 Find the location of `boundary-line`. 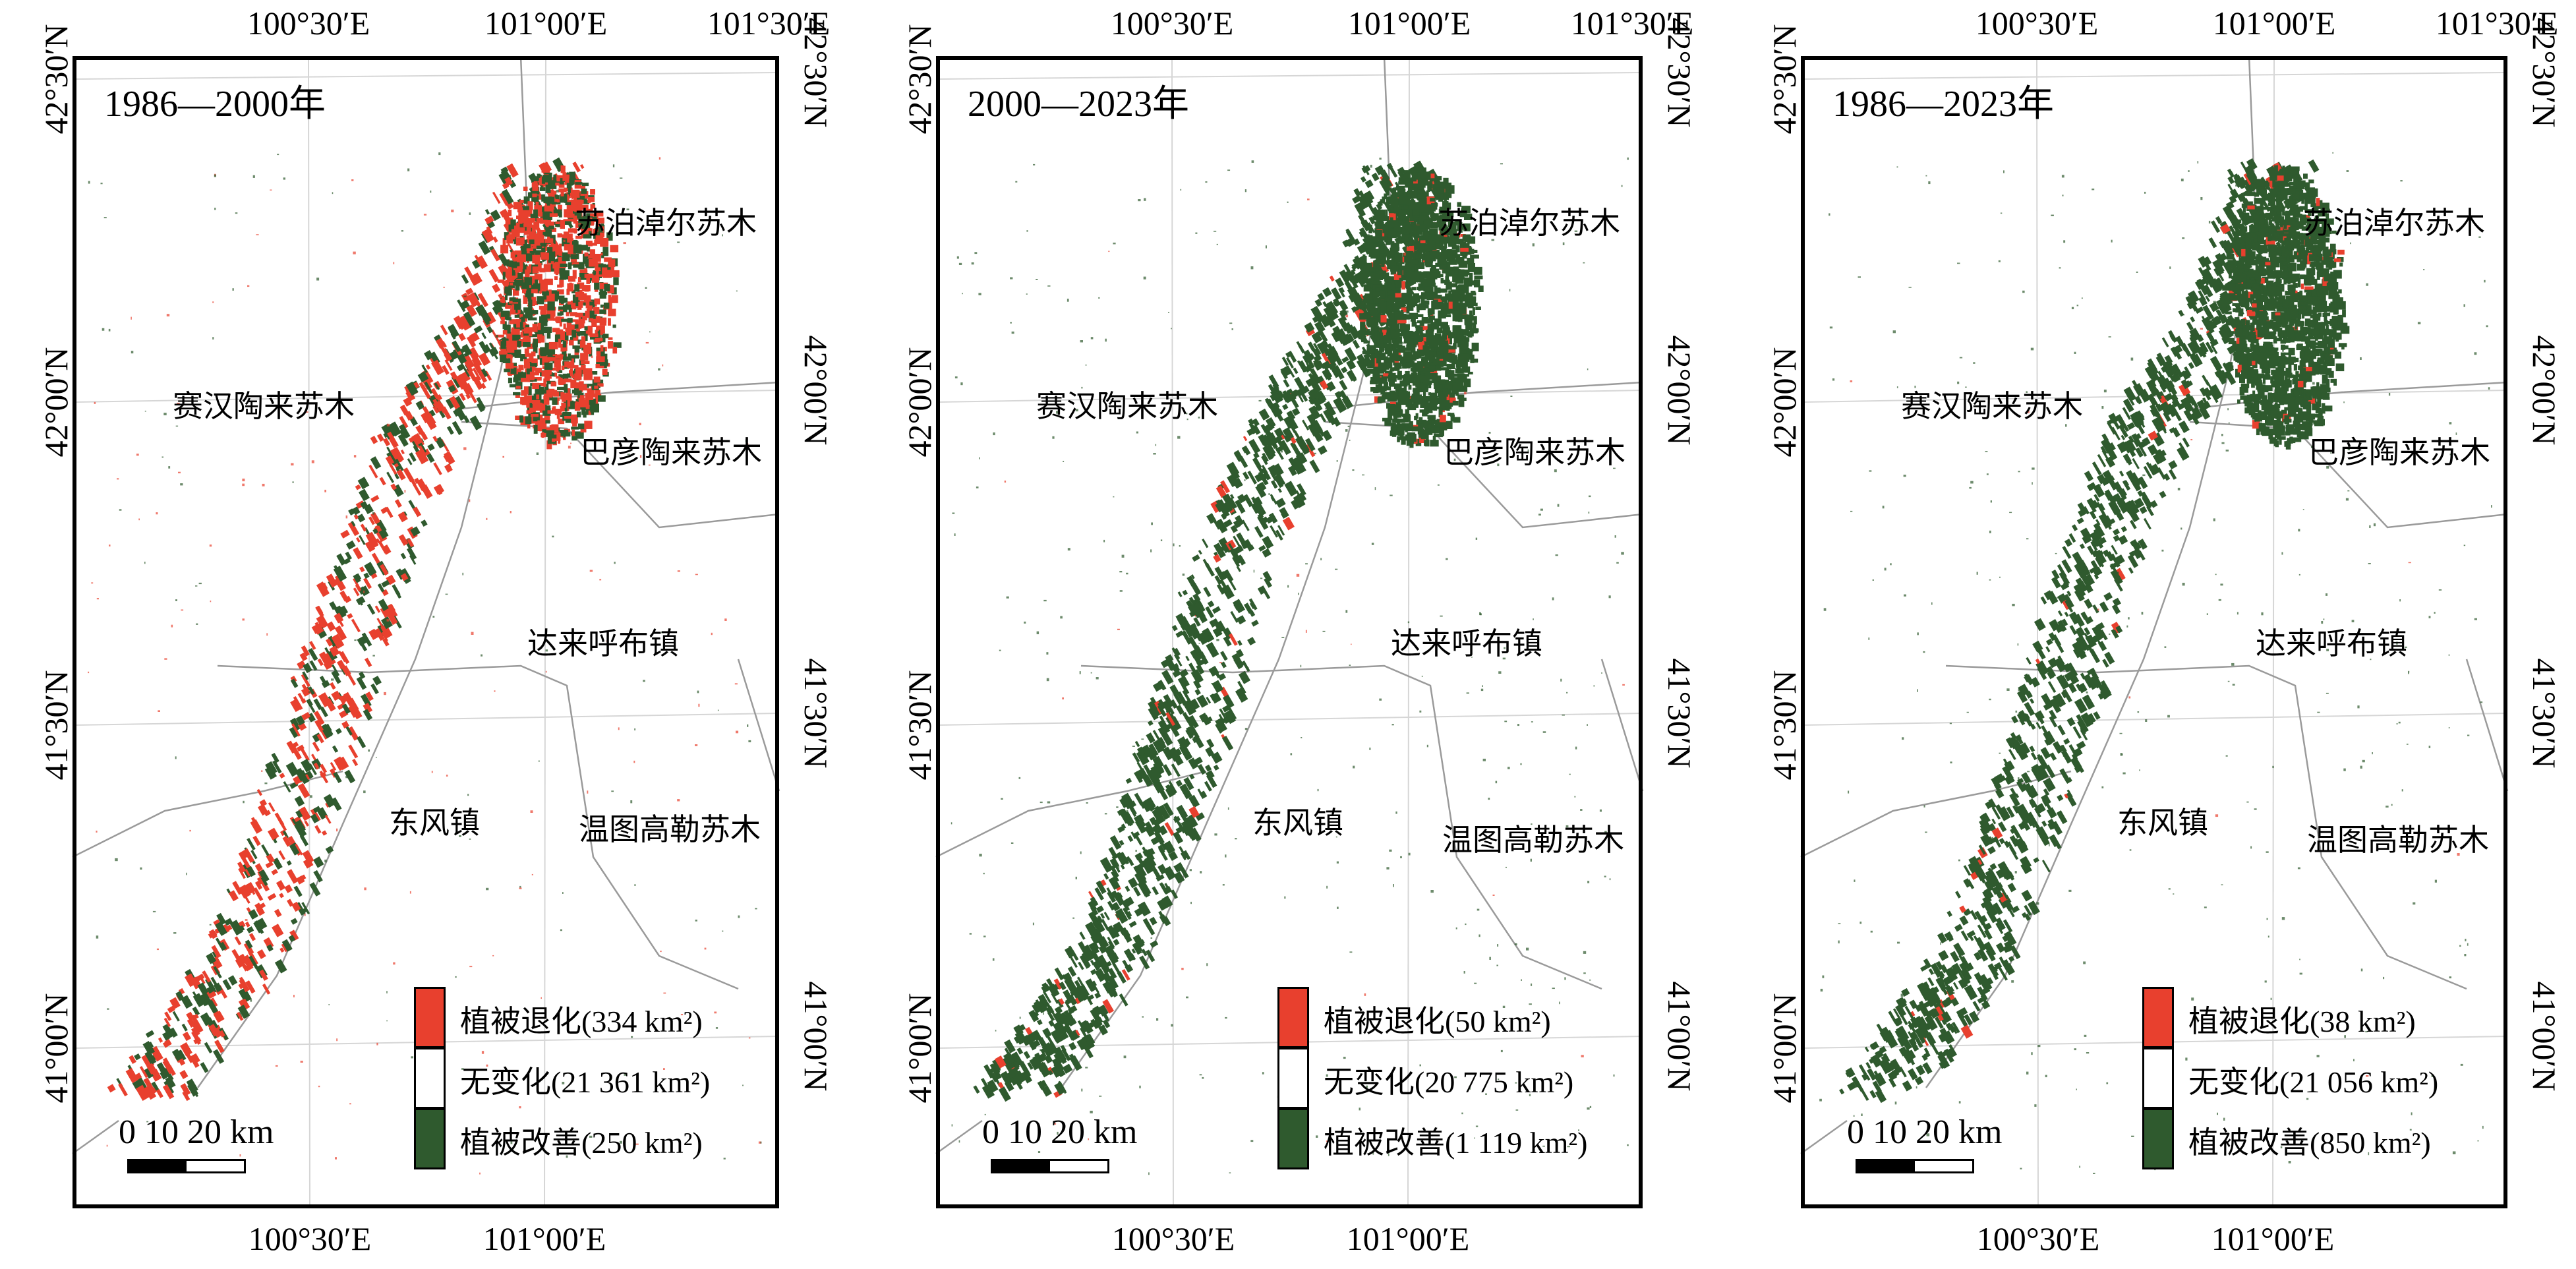

boundary-line is located at coordinates (1071, 814).